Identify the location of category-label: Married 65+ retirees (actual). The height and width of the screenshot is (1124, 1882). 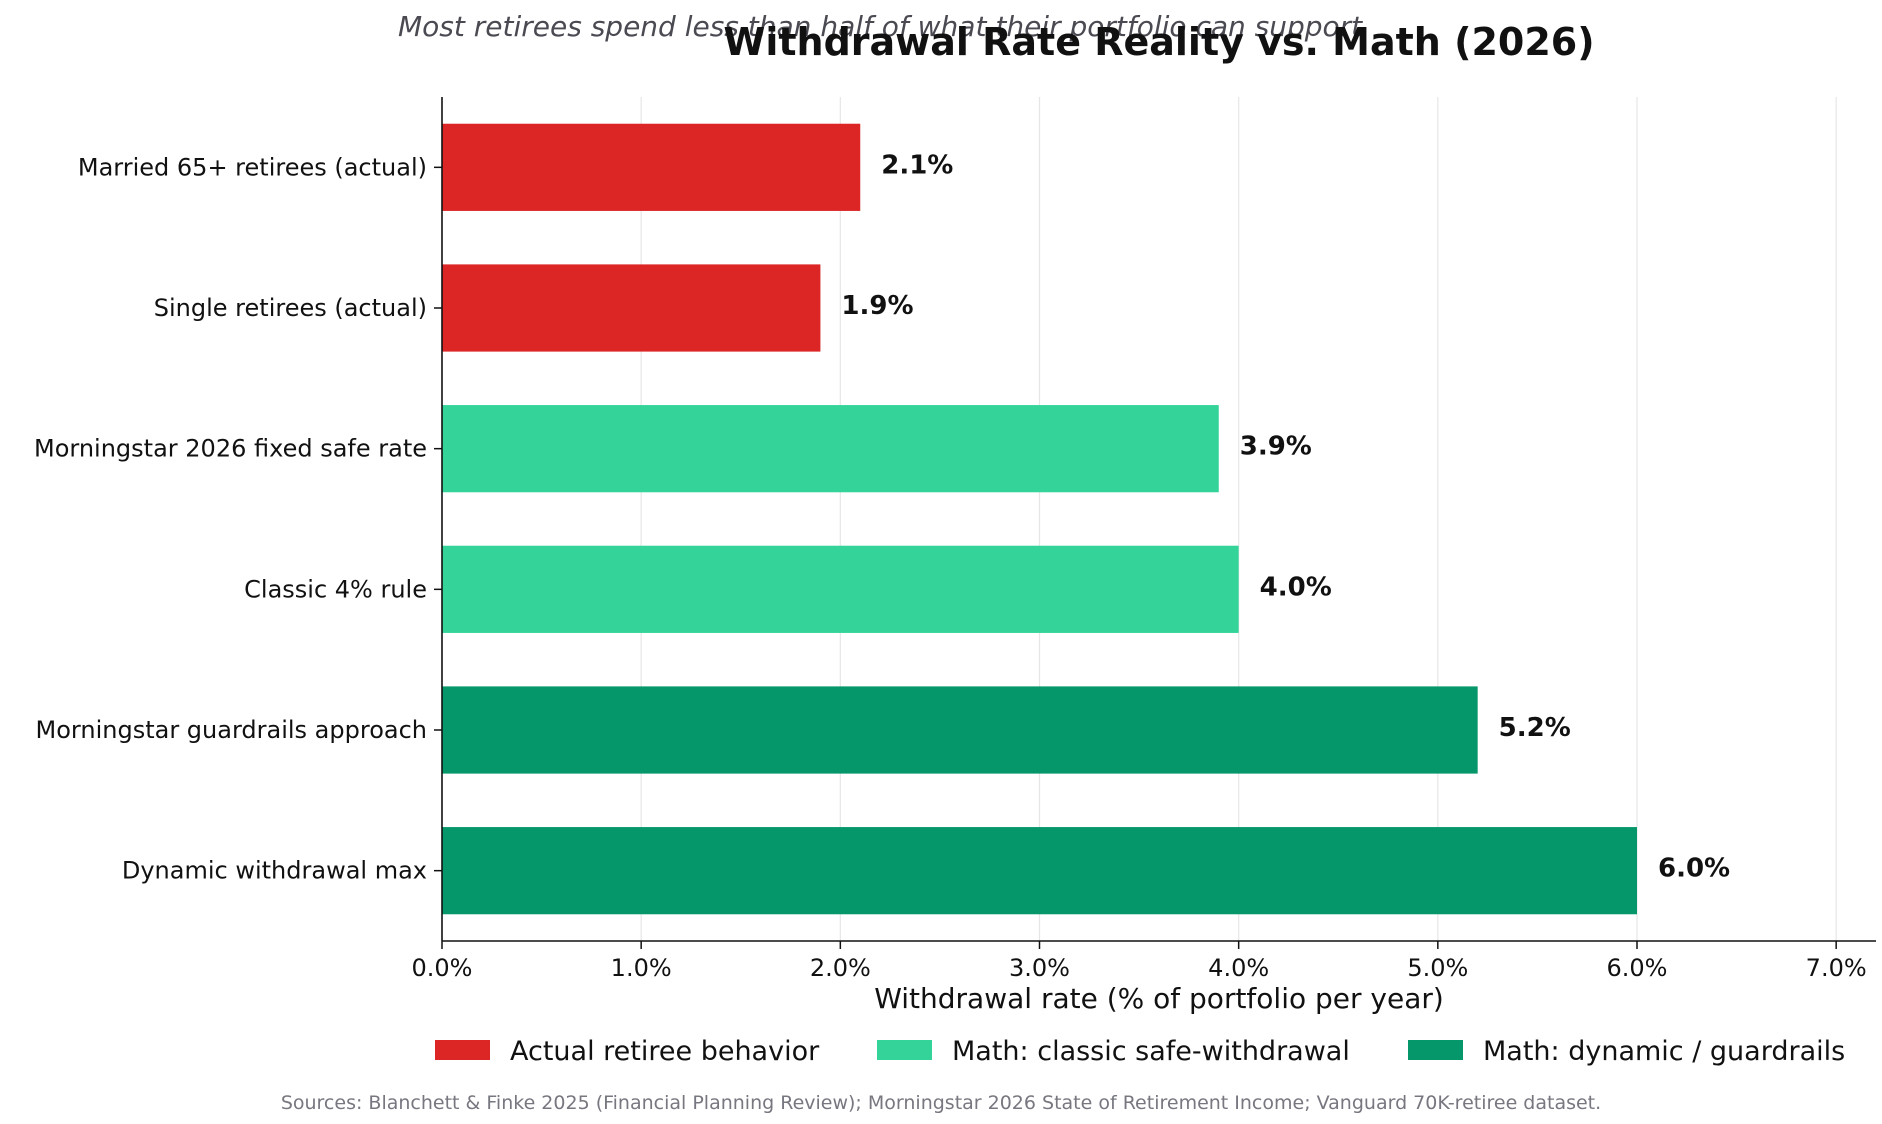
(252, 167).